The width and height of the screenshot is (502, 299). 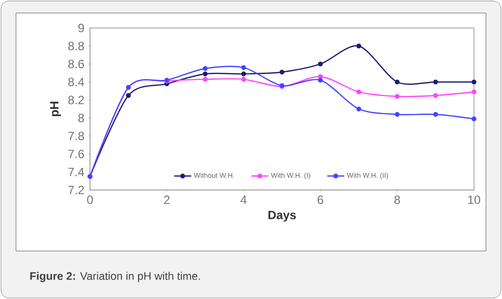 What do you see at coordinates (76, 154) in the screenshot?
I see `y-tick-label: 7.6` at bounding box center [76, 154].